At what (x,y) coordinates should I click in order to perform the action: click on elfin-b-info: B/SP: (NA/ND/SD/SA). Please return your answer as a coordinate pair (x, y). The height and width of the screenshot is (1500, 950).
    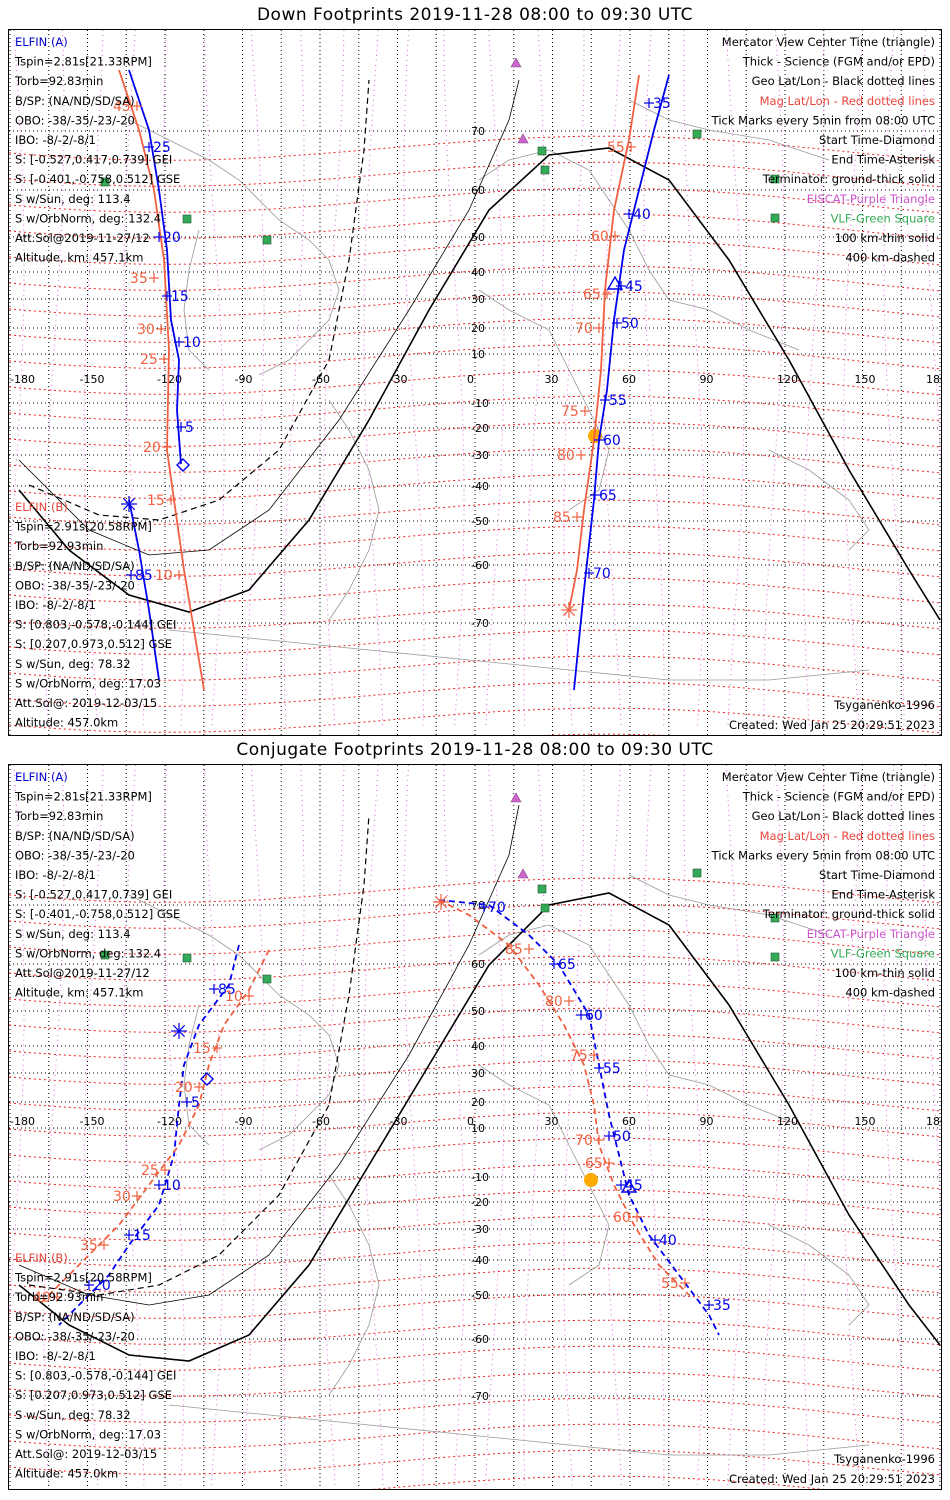
    Looking at the image, I should click on (75, 1317).